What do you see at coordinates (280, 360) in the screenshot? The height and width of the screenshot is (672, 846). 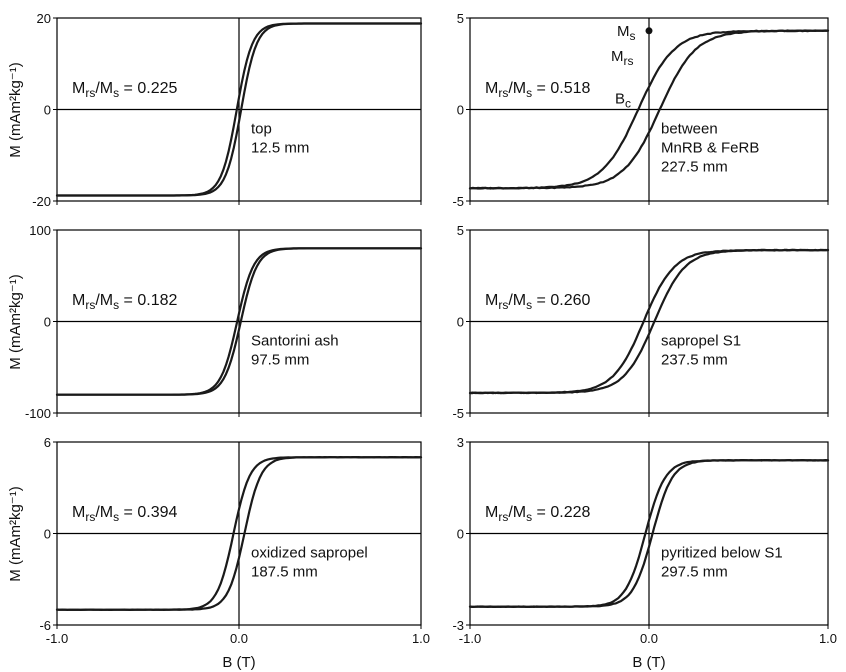 I see `depth-label: 97.5 mm` at bounding box center [280, 360].